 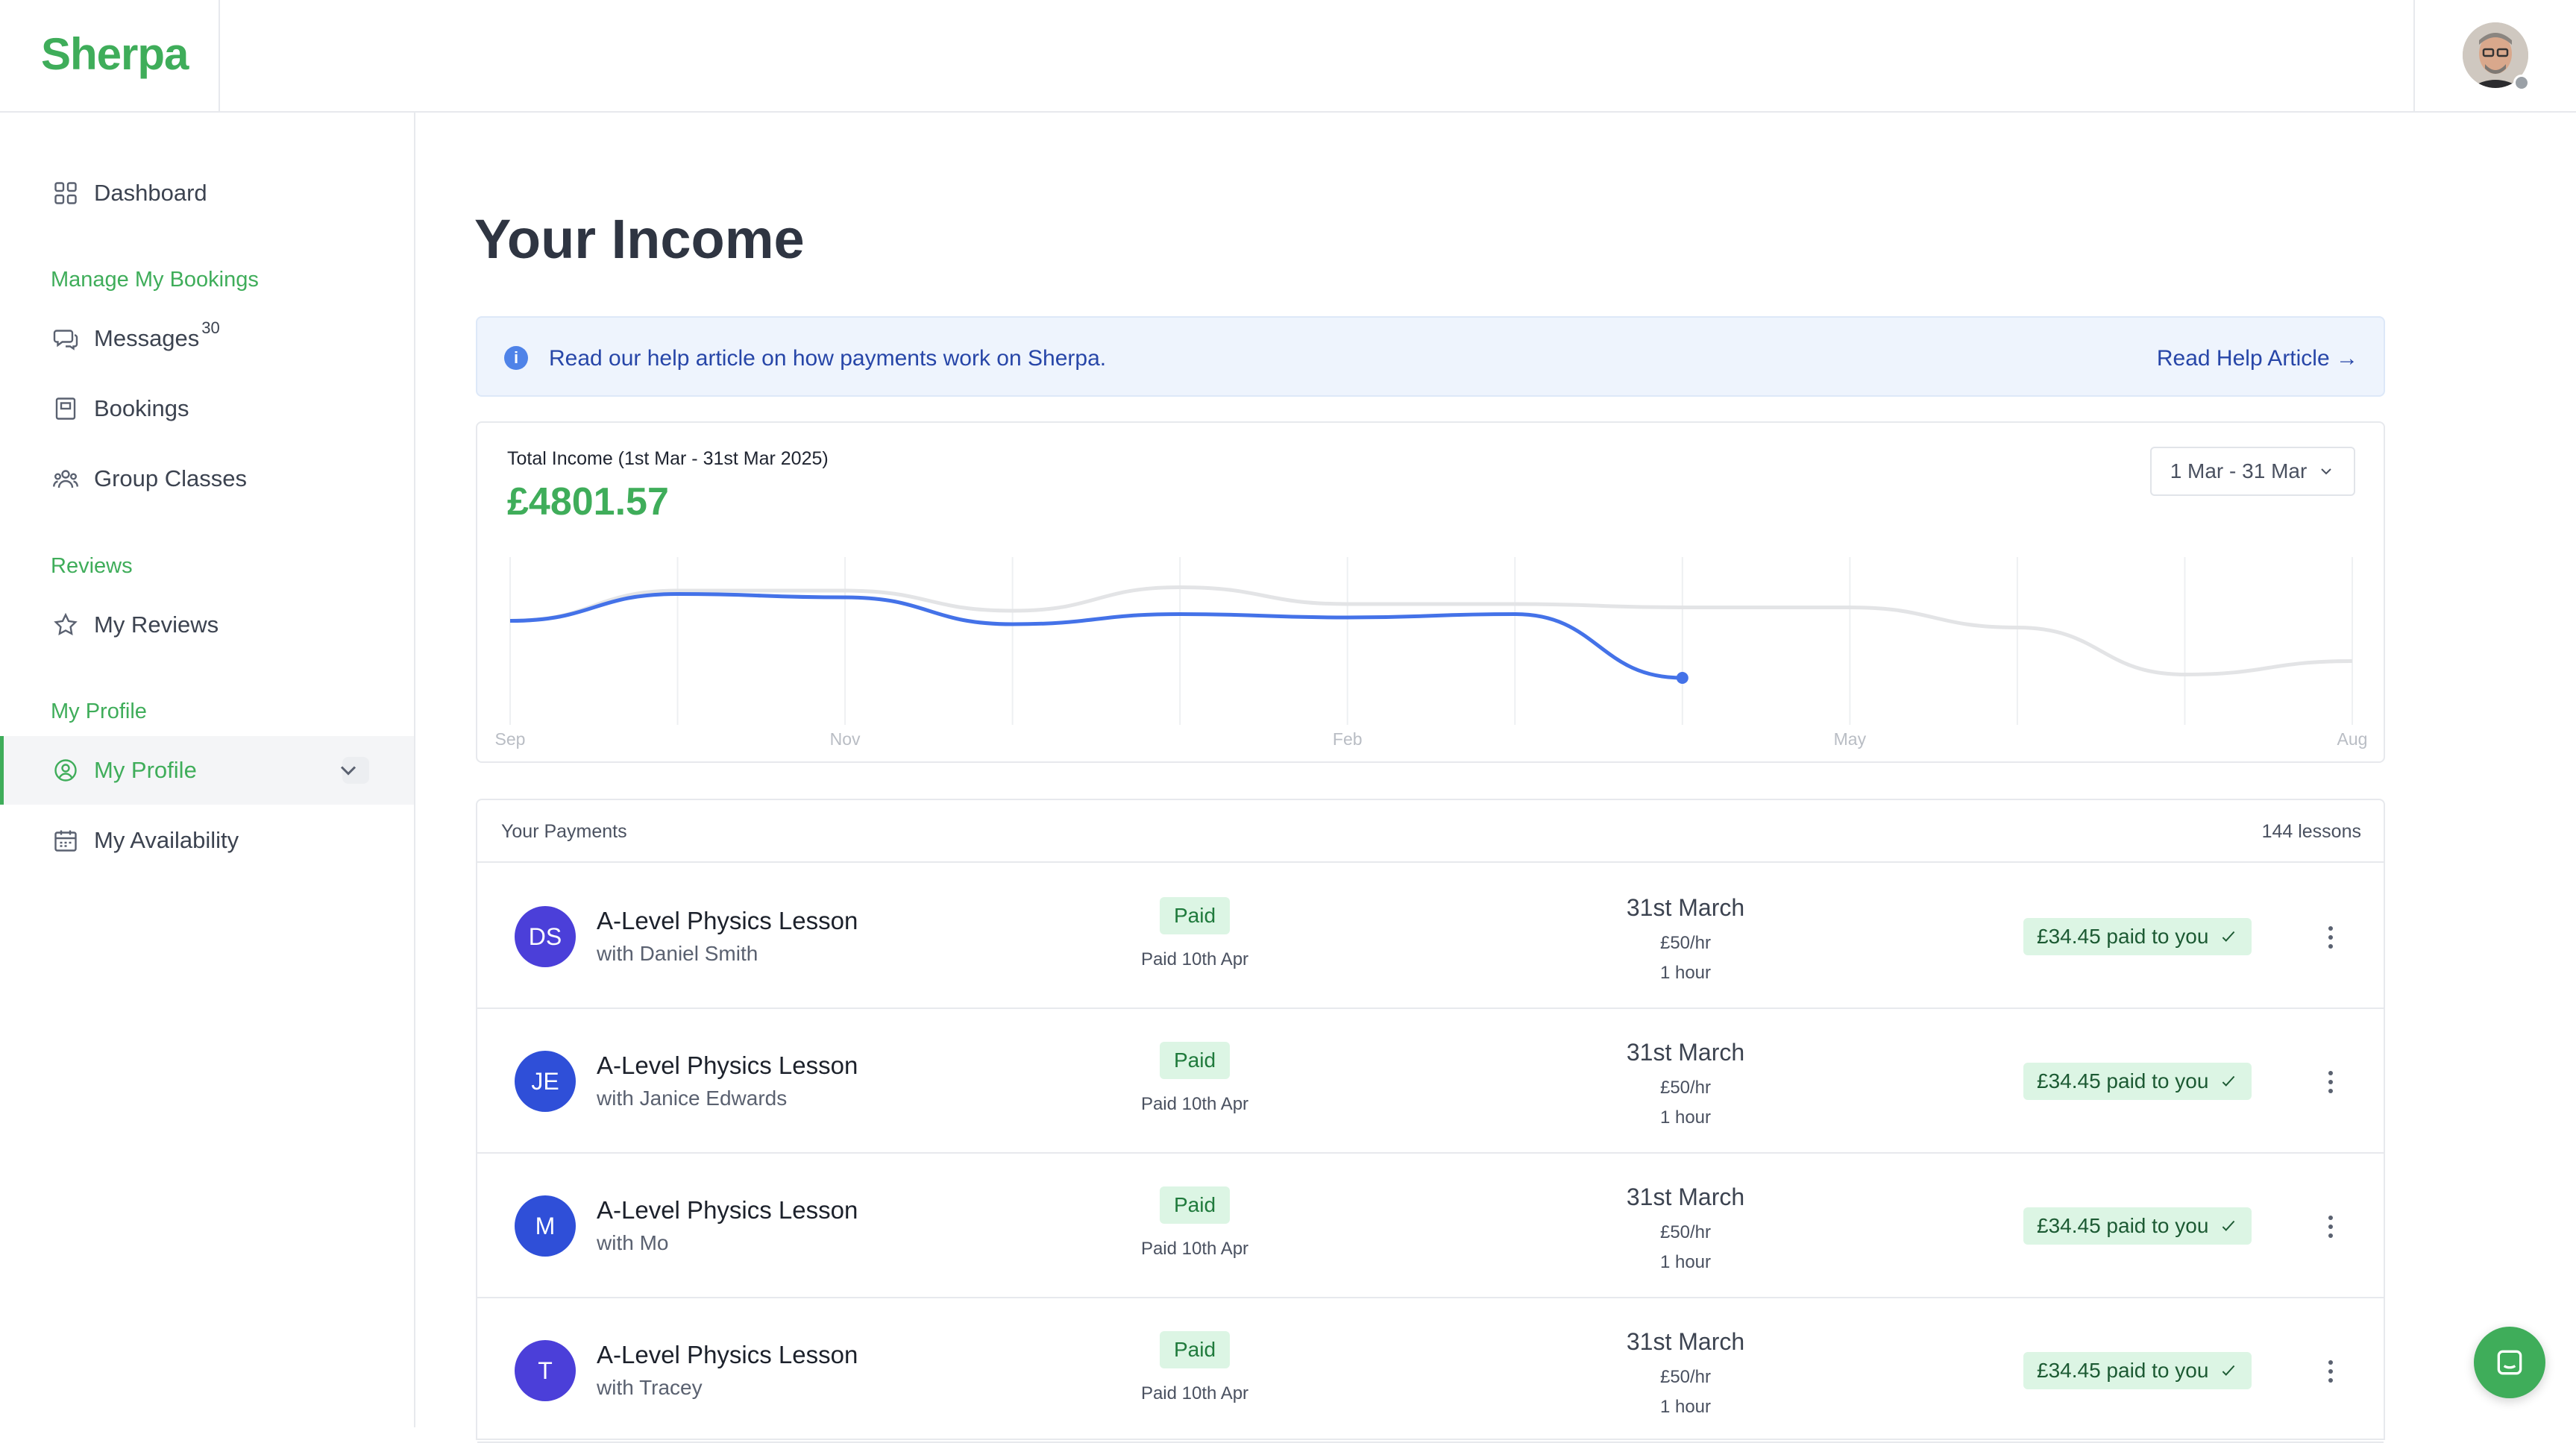 I want to click on section-reviews: Reviews, so click(x=92, y=566).